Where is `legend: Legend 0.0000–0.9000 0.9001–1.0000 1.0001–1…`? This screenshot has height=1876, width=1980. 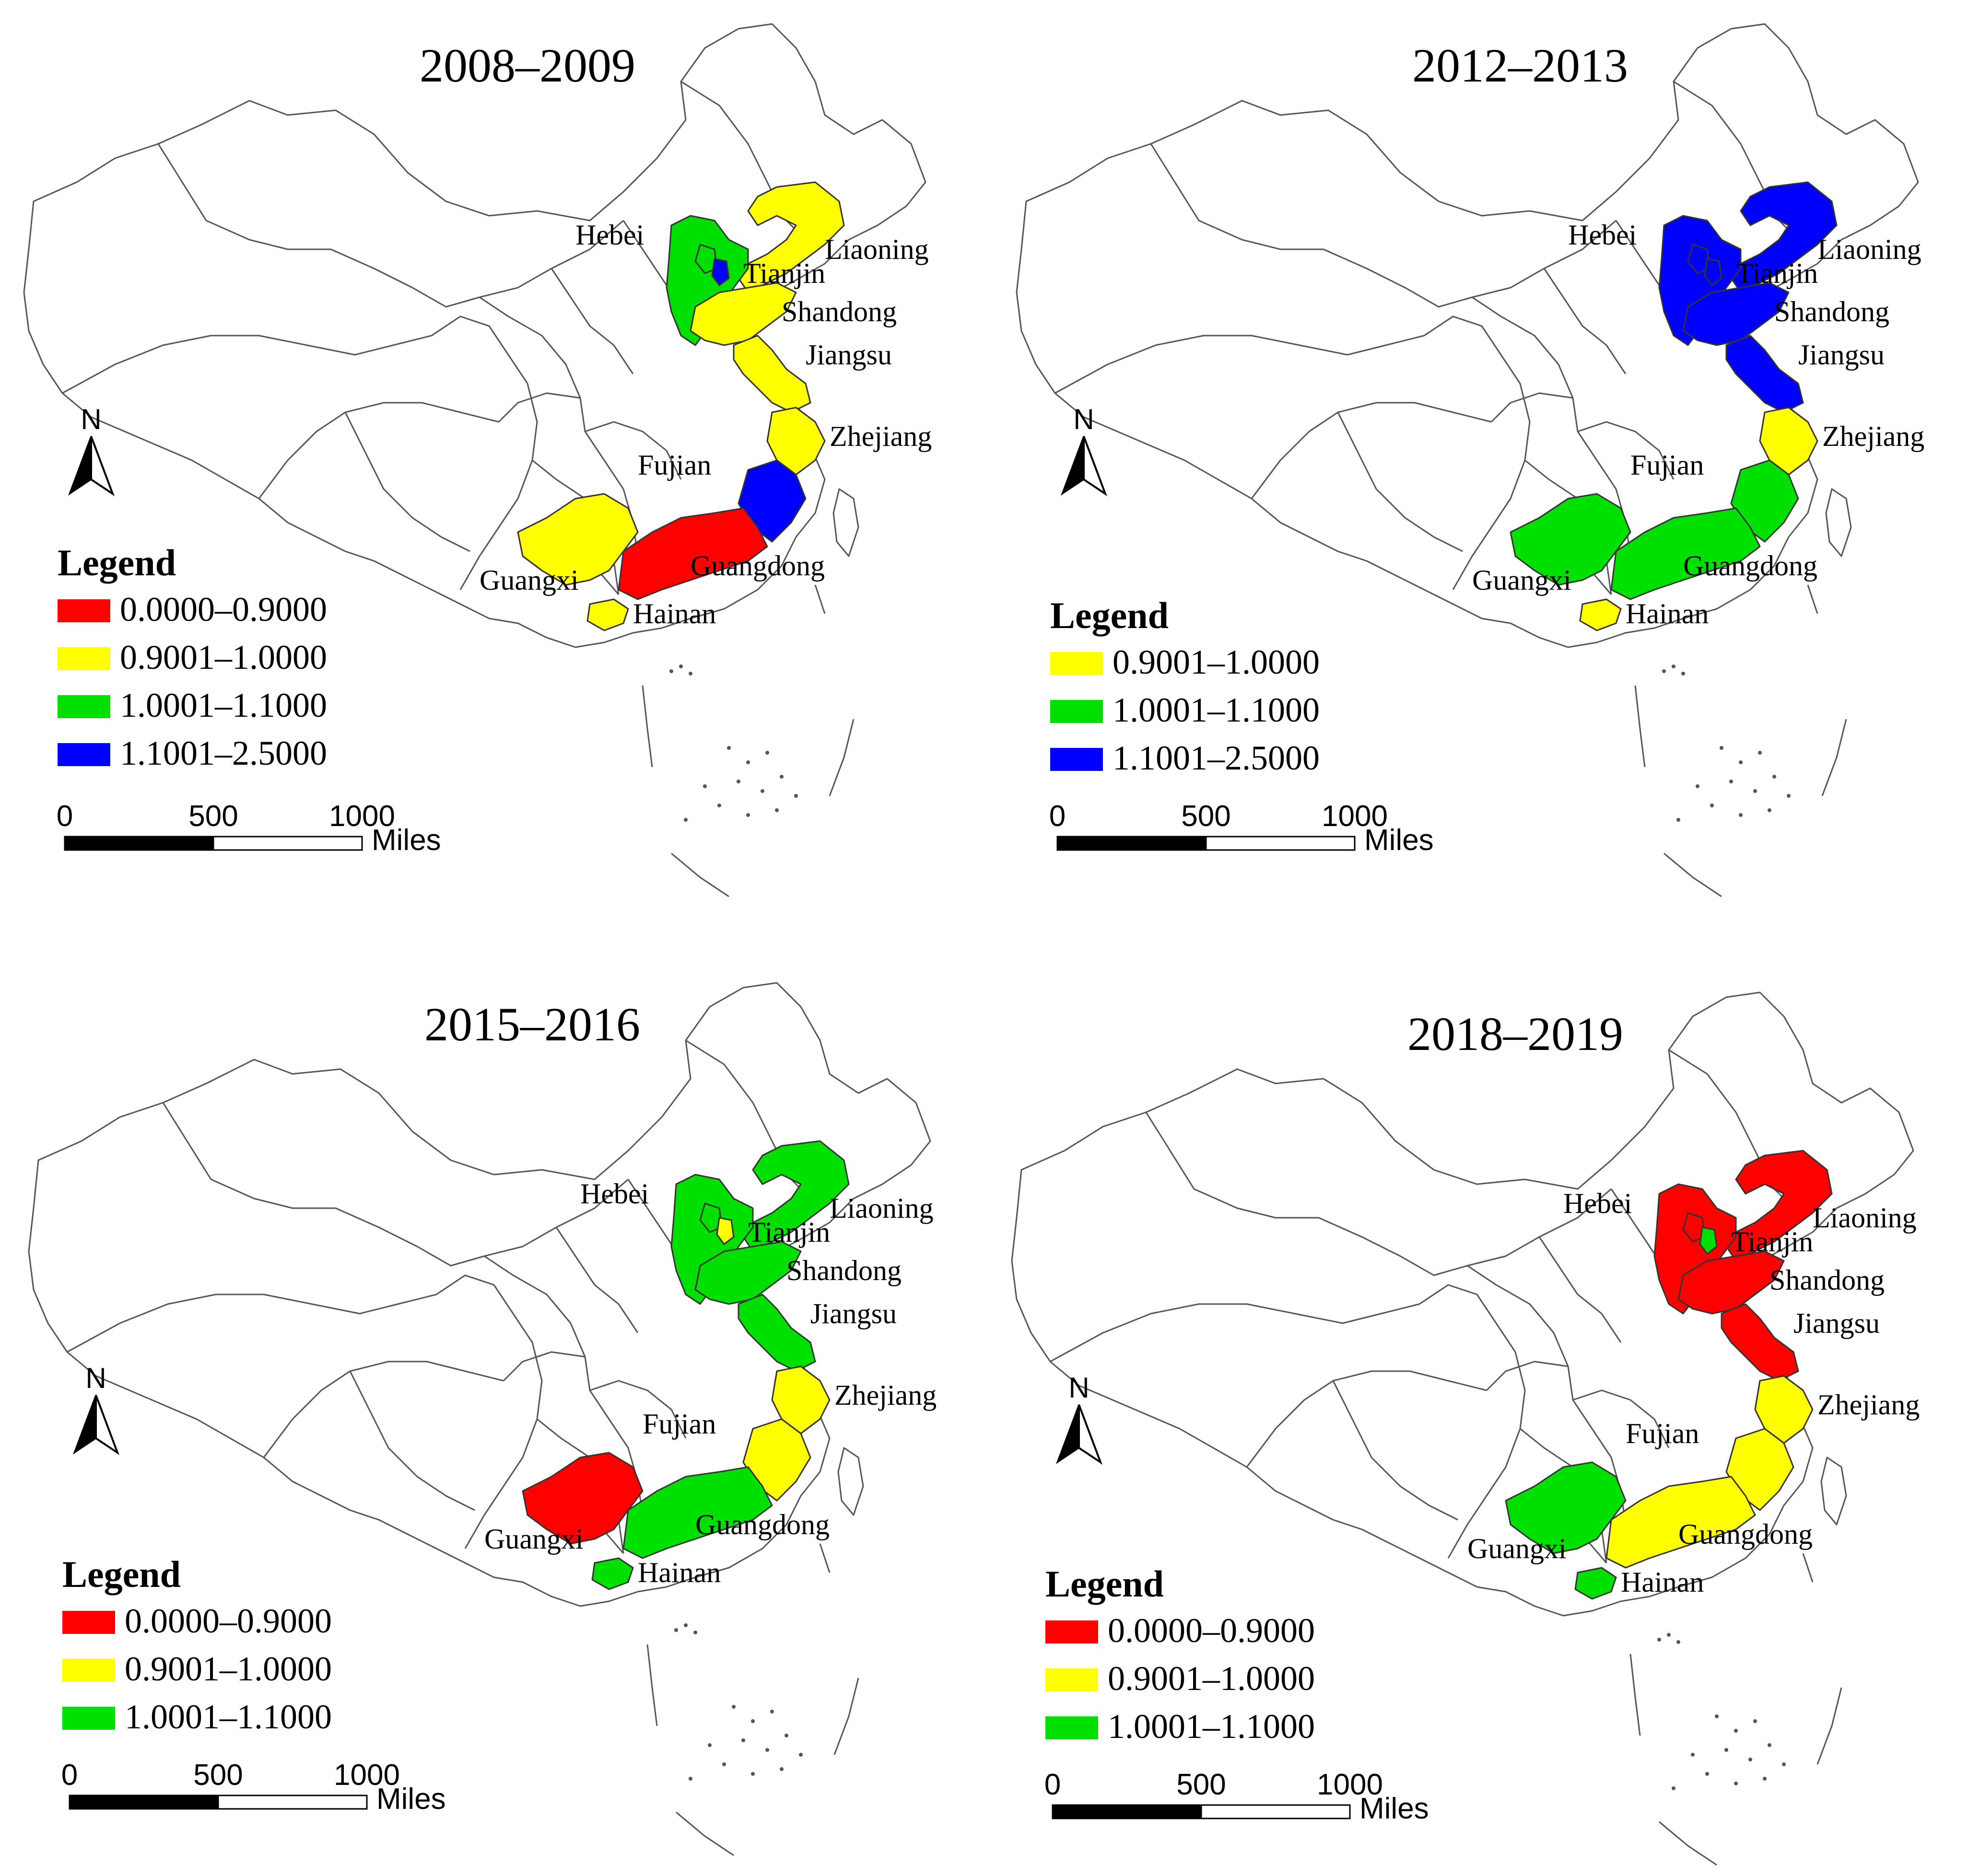 legend: Legend 0.0000–0.9000 0.9001–1.0000 1.0001–1… is located at coordinates (1180, 1654).